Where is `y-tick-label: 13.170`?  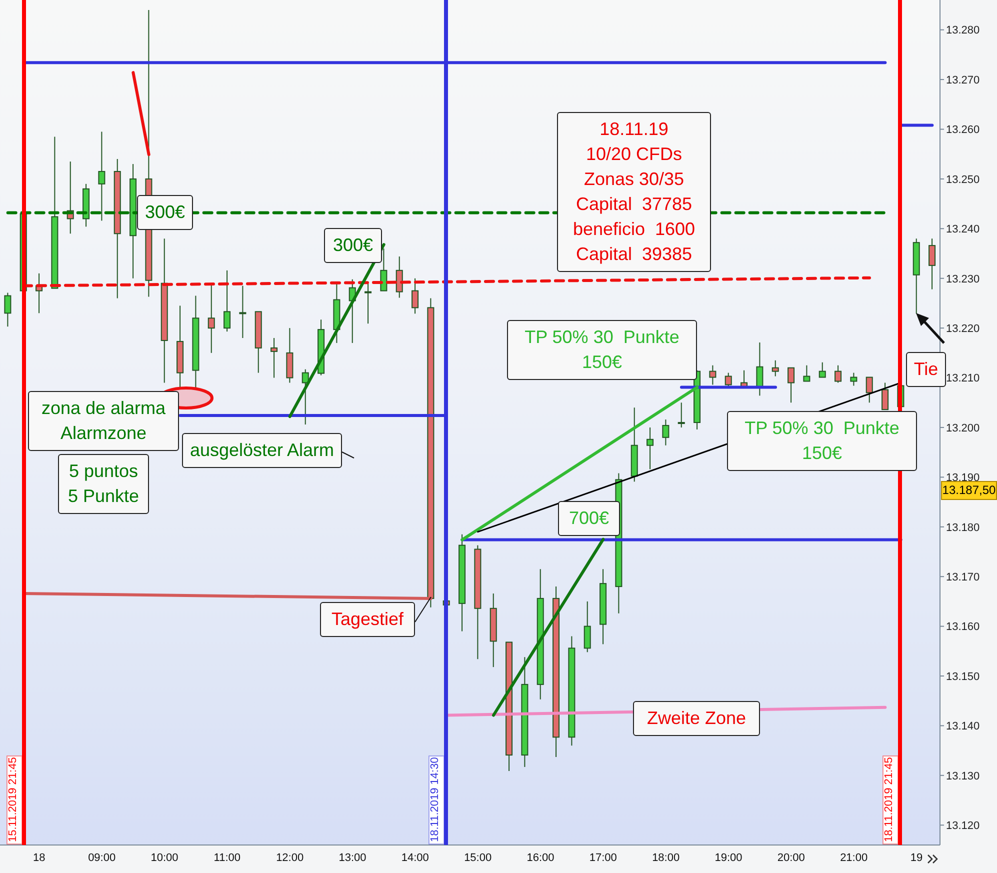
y-tick-label: 13.170 is located at coordinates (963, 577).